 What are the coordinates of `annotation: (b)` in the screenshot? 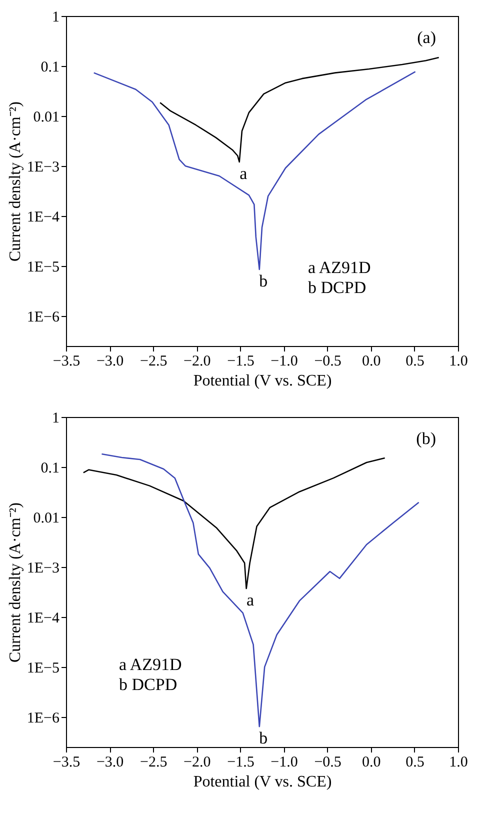 It's located at (426, 438).